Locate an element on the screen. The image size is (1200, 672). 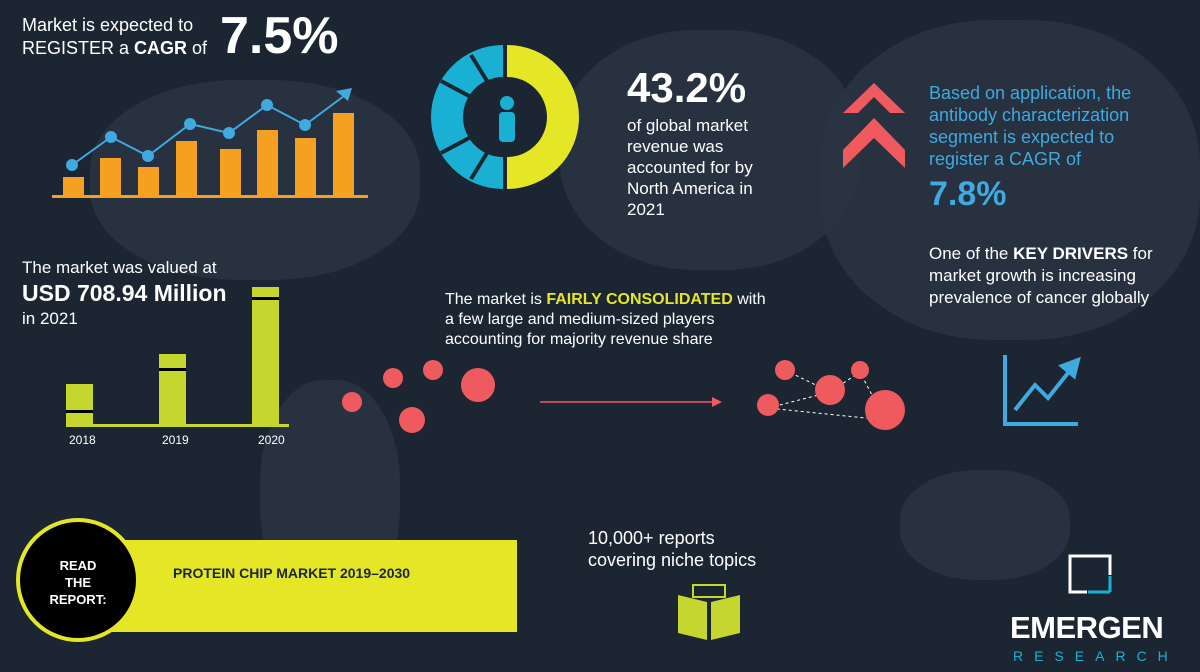
logo-sub: RESEARCH is located at coordinates (1096, 656).